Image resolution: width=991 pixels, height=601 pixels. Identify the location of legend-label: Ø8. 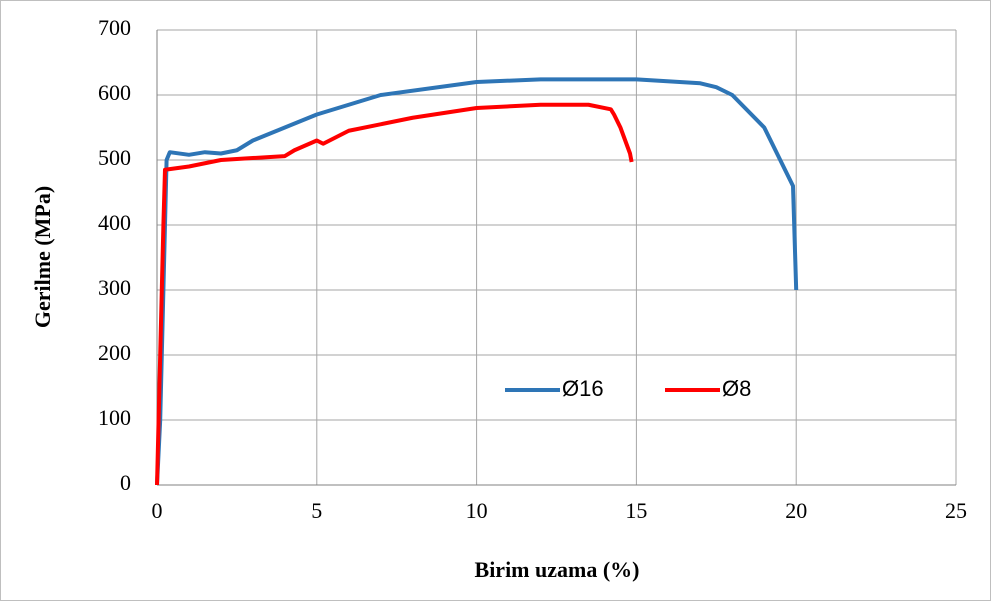
(736, 388).